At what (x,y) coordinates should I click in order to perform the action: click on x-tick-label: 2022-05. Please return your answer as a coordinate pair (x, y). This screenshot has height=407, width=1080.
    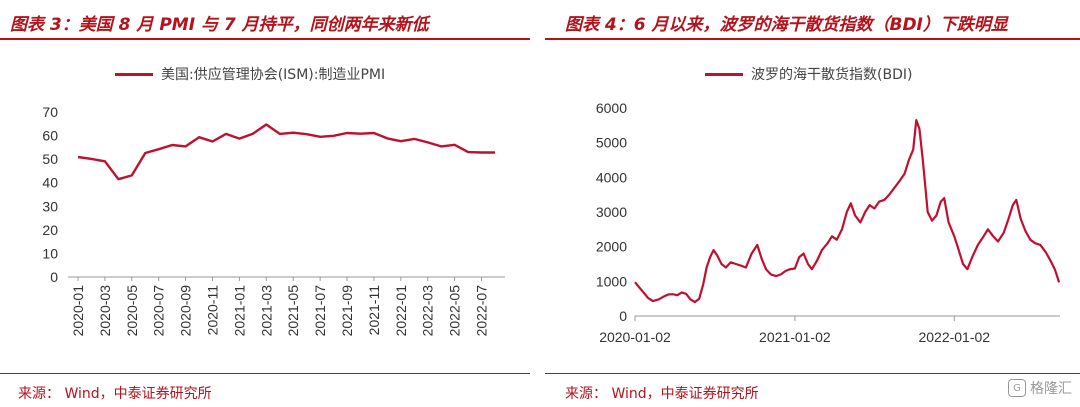
    Looking at the image, I should click on (455, 311).